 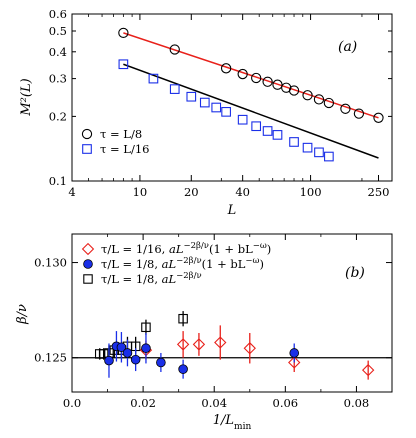 I want to click on panel-b-legend-label: τ/L = 1/8, aL−2β/ν, so click(x=151, y=278).